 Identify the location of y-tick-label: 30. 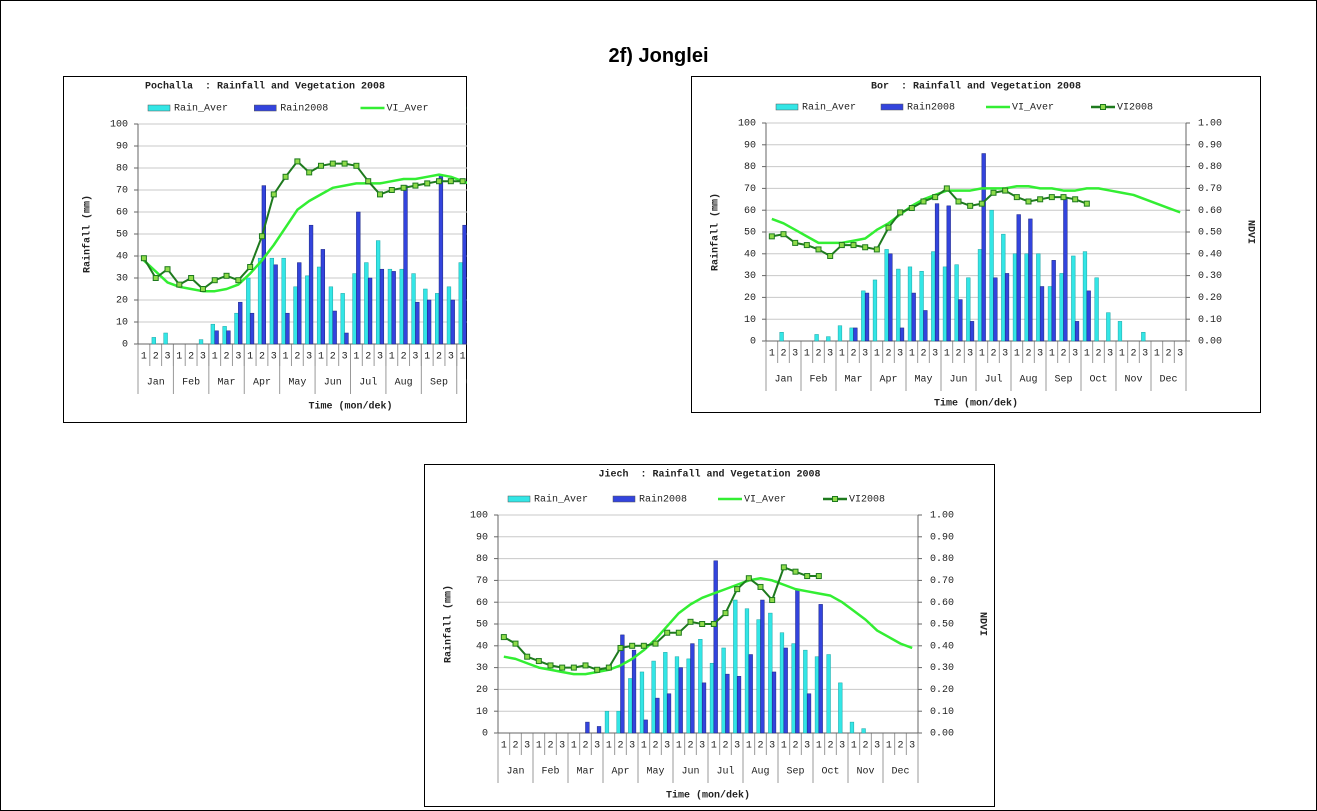
(750, 276).